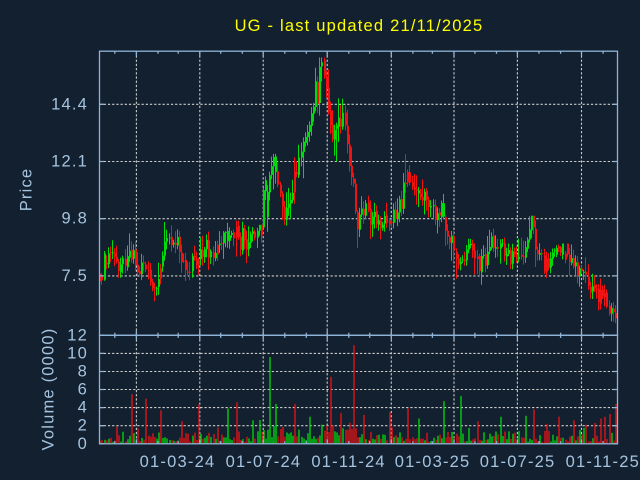 The image size is (640, 480). Describe the element at coordinates (77, 335) in the screenshot. I see `svg-text: 12` at that location.